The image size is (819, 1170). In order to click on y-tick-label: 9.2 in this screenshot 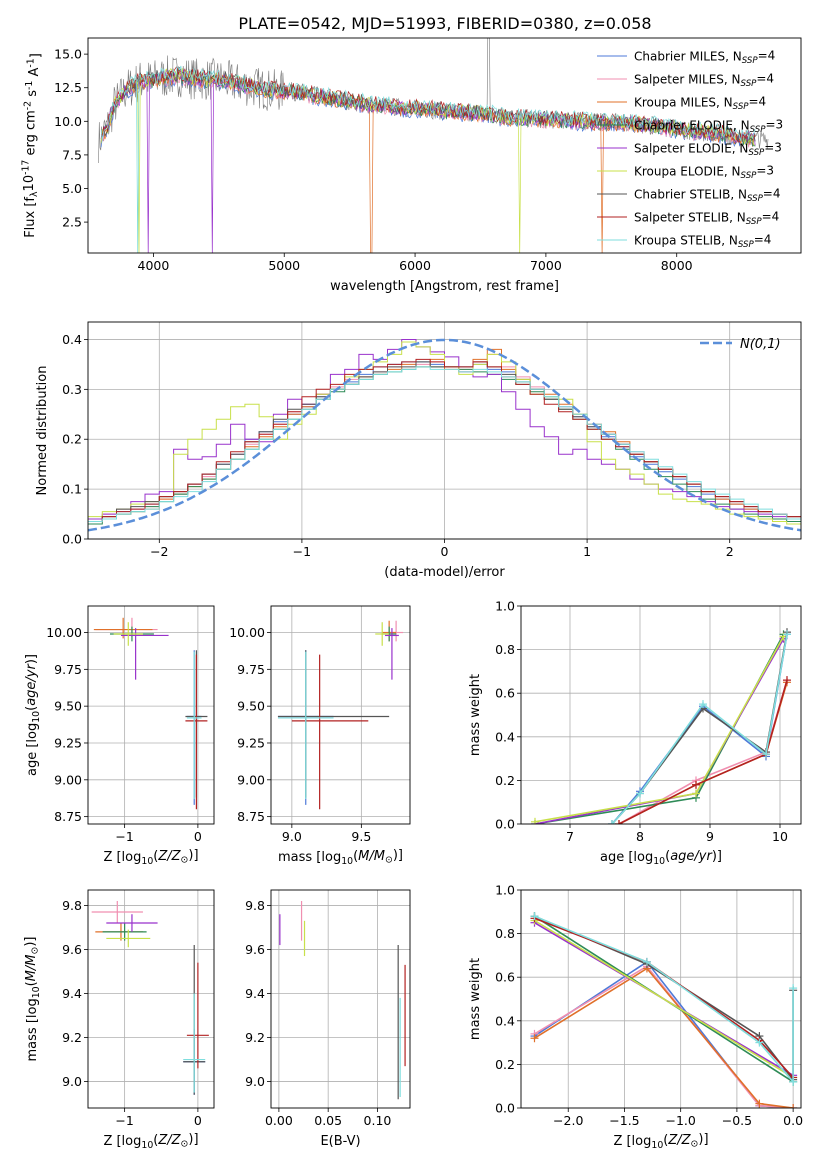, I will do `click(72, 1037)`.